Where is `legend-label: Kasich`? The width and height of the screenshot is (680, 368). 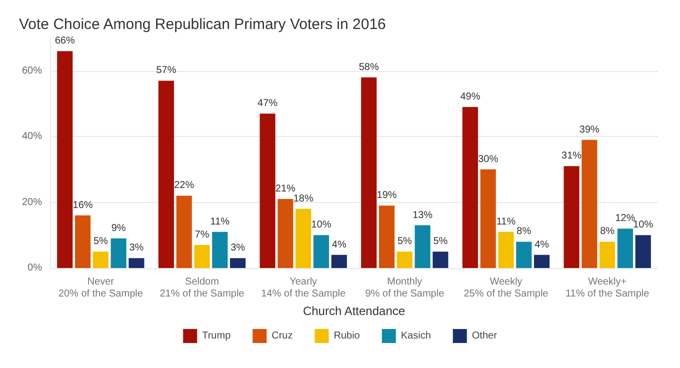 legend-label: Kasich is located at coordinates (415, 336).